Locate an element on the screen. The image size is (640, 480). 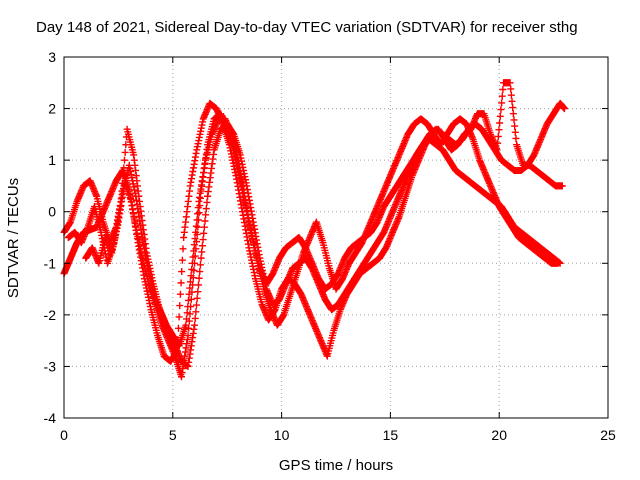
y-tick-label: 3 is located at coordinates (52, 57).